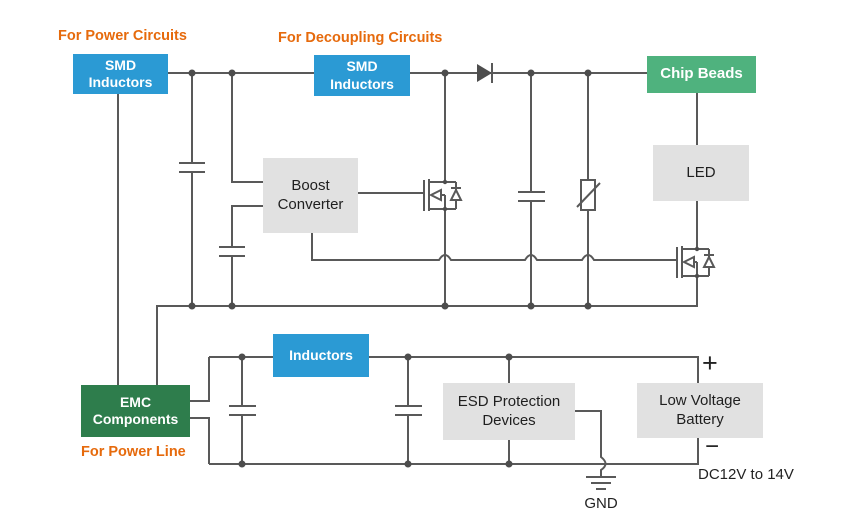 This screenshot has height=518, width=848. What do you see at coordinates (427, 330) in the screenshot?
I see `wire-upper-bus` at bounding box center [427, 330].